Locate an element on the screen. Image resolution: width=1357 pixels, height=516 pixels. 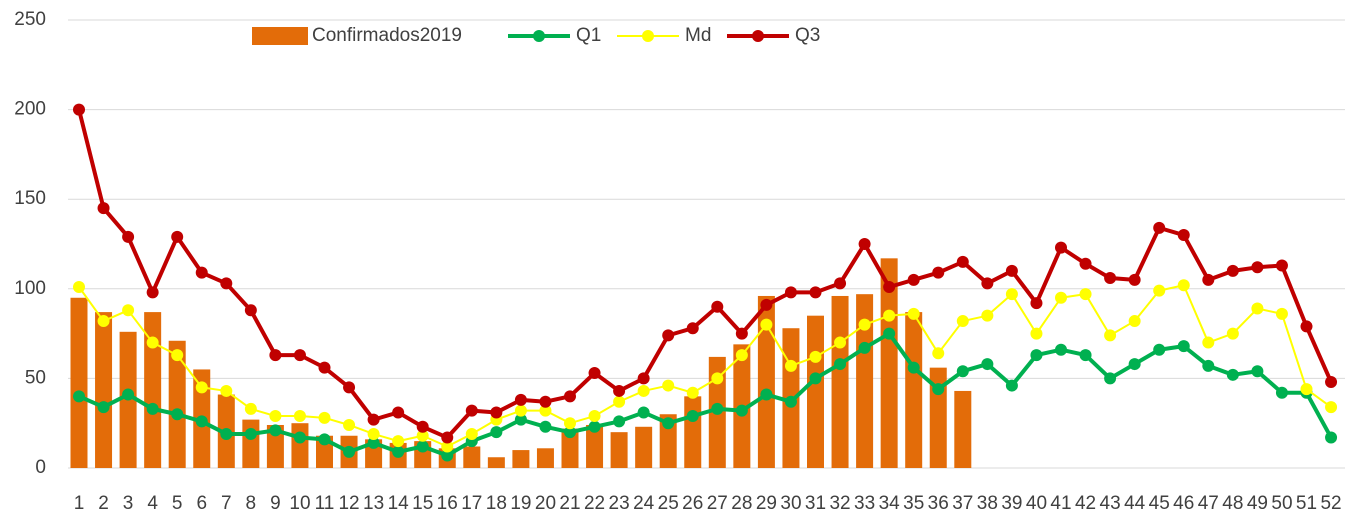
x-tick-label: 52 is located at coordinates (1330, 503).